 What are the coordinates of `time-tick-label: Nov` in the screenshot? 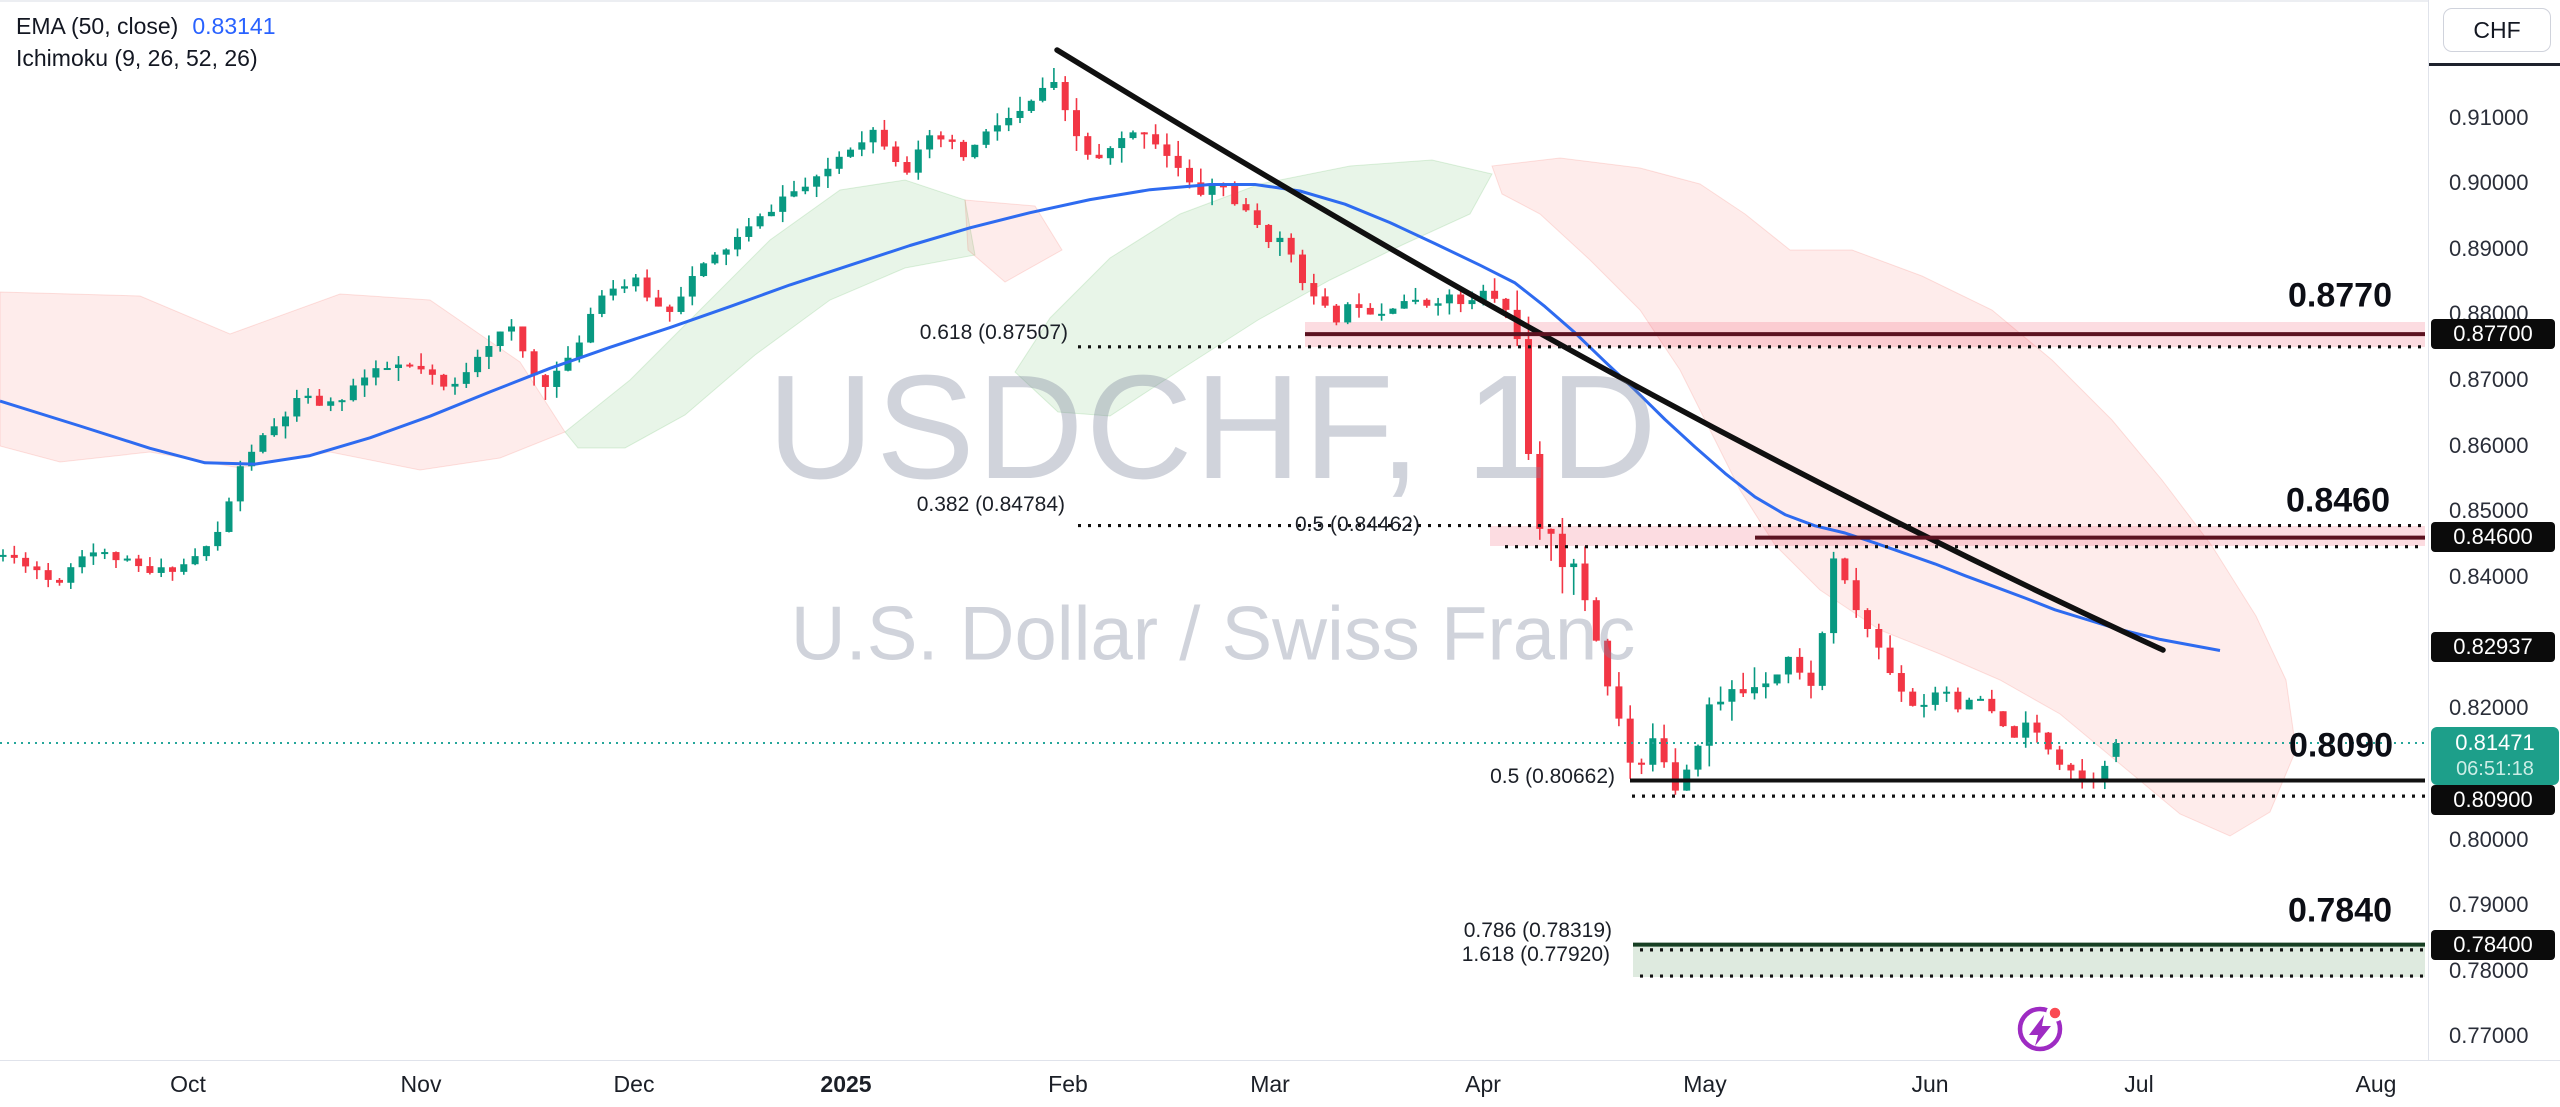 It's located at (421, 1084).